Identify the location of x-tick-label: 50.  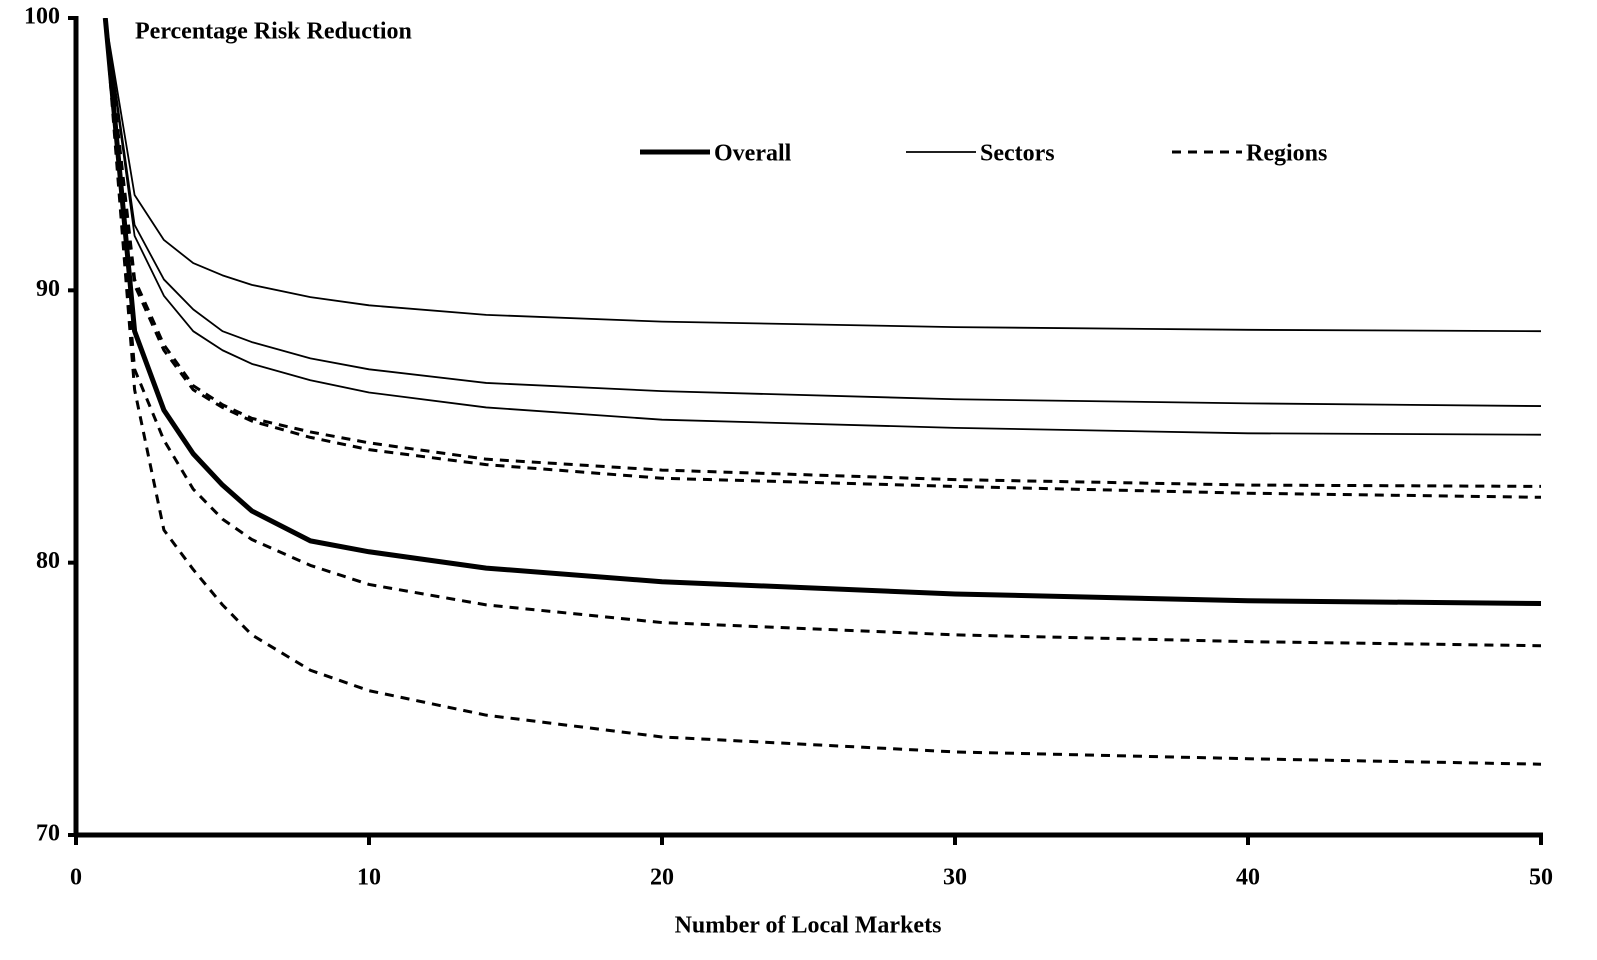
(1541, 878).